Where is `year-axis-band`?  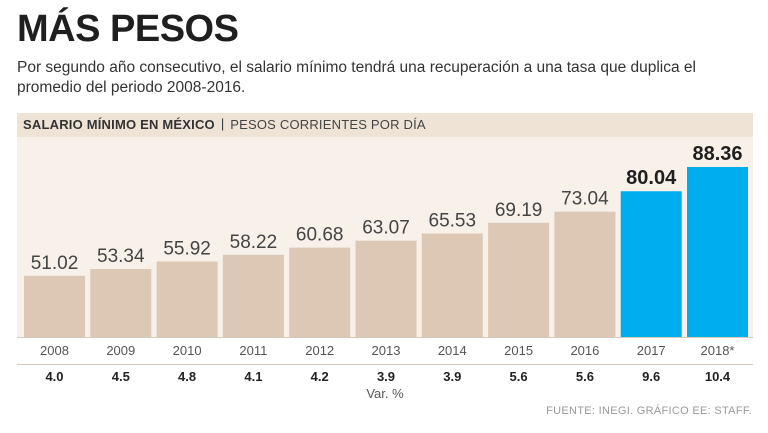
year-axis-band is located at coordinates (385, 351).